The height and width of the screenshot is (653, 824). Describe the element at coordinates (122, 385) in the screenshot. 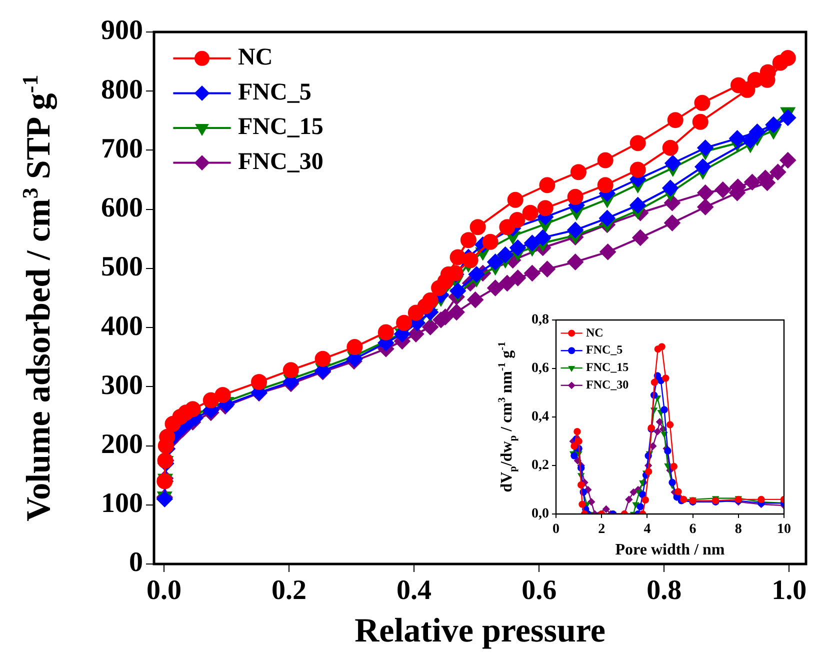

I see `y-tick-label: 300` at that location.